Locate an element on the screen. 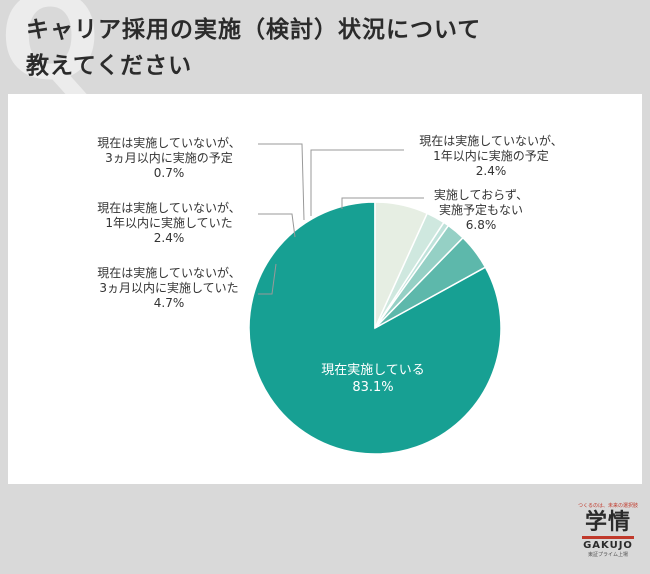 This screenshot has height=574, width=650. title-line-2: 教えてください is located at coordinates (109, 66).